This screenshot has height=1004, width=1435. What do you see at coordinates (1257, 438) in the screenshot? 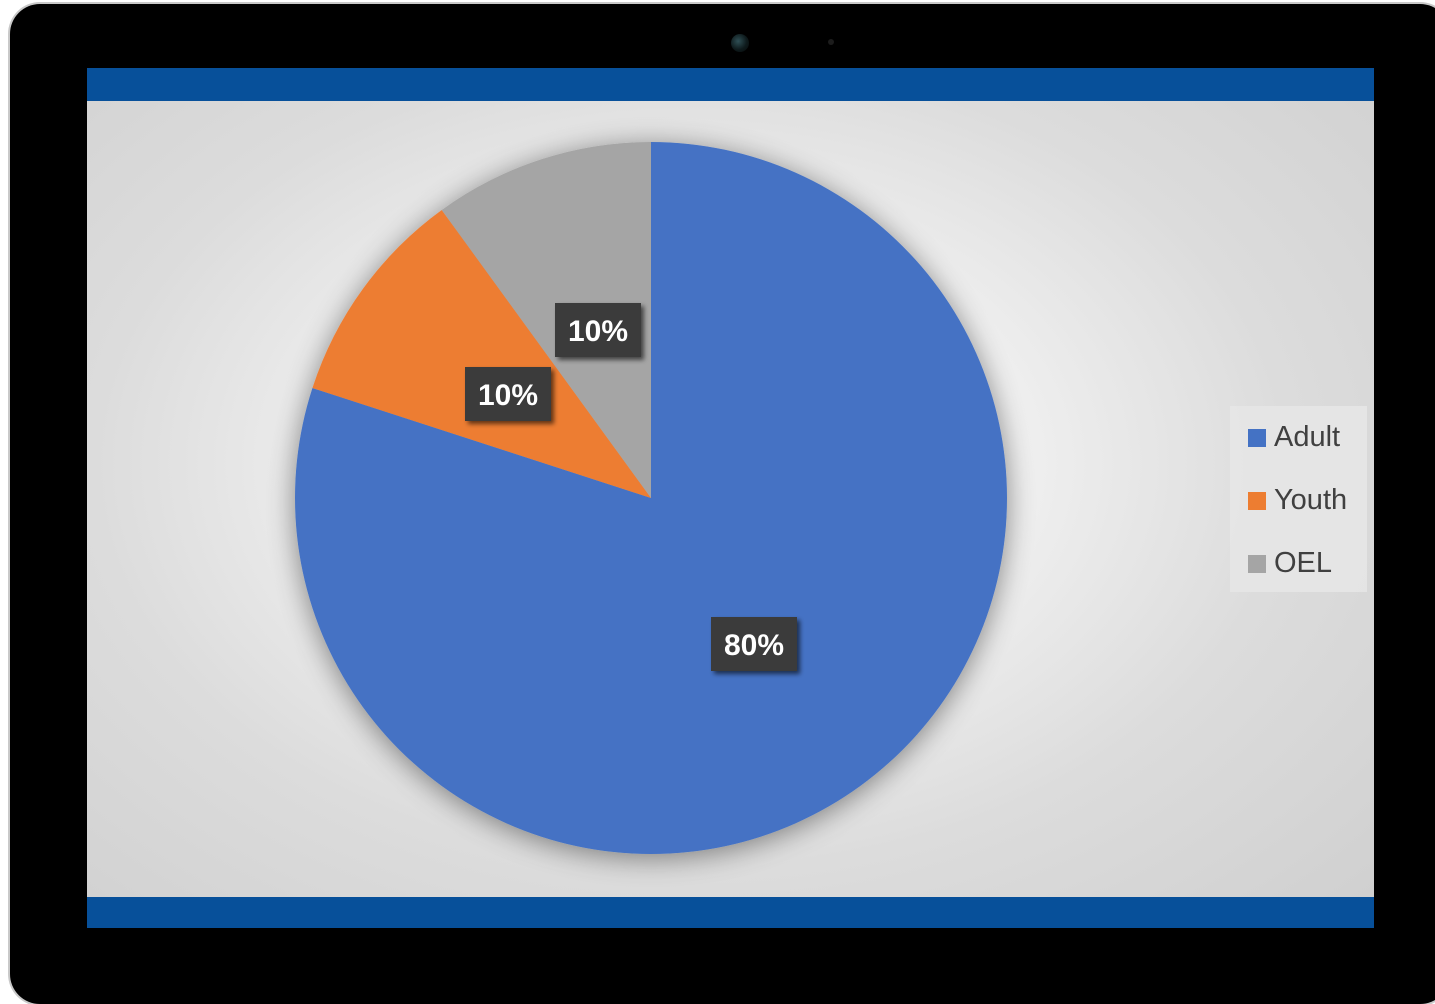
I see `legend-swatch-adult` at bounding box center [1257, 438].